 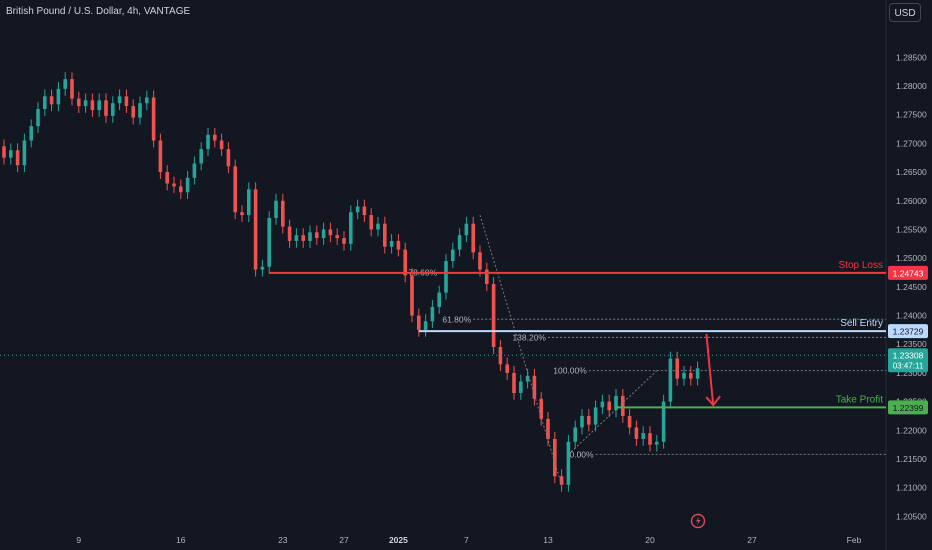 I want to click on x-tick-label: 7, so click(x=466, y=540).